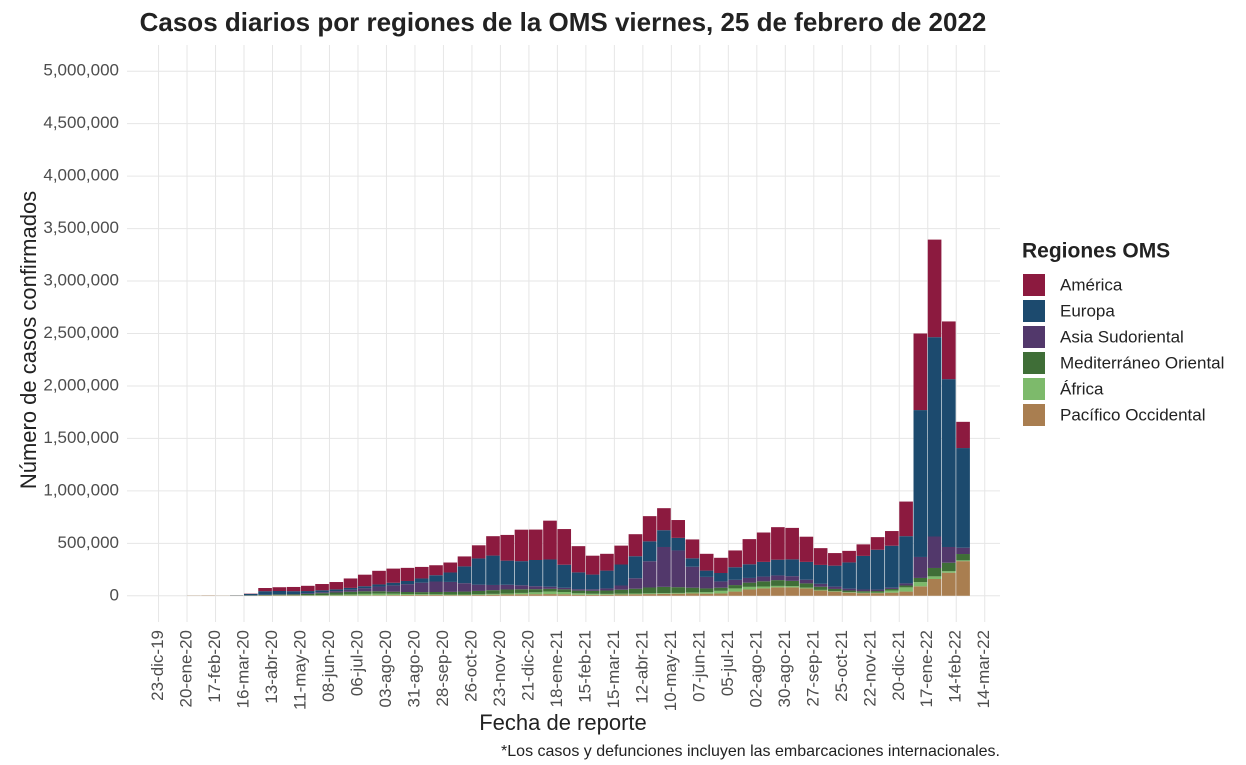 The width and height of the screenshot is (1246, 765). What do you see at coordinates (1034, 415) in the screenshot?
I see `legend-swatch` at bounding box center [1034, 415].